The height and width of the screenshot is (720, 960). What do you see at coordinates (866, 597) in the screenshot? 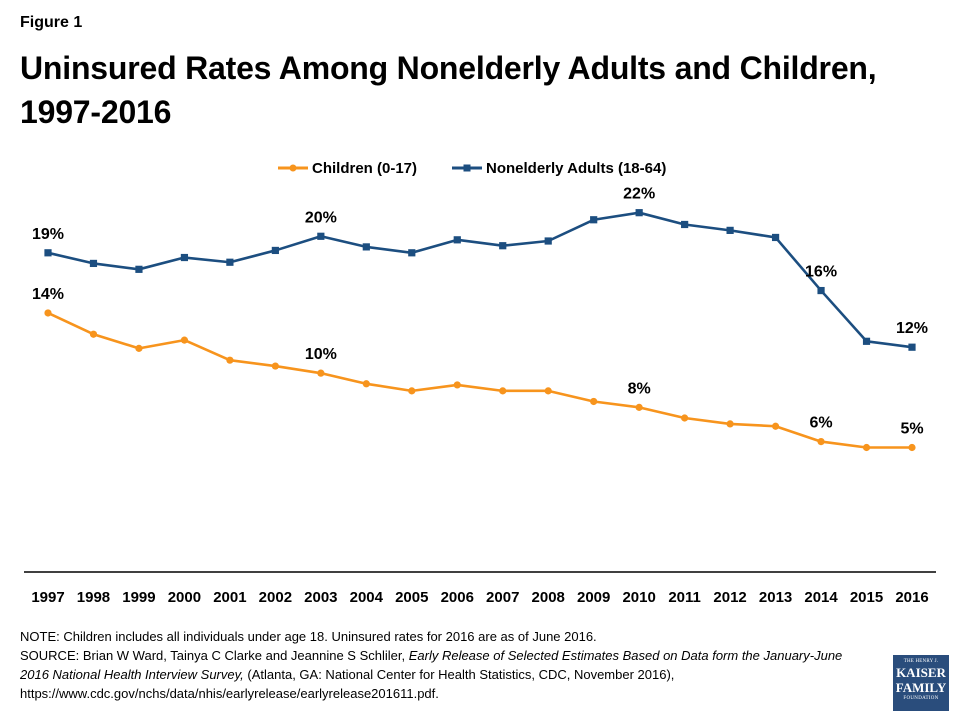
I see `x-tick-label: 2015` at bounding box center [866, 597].